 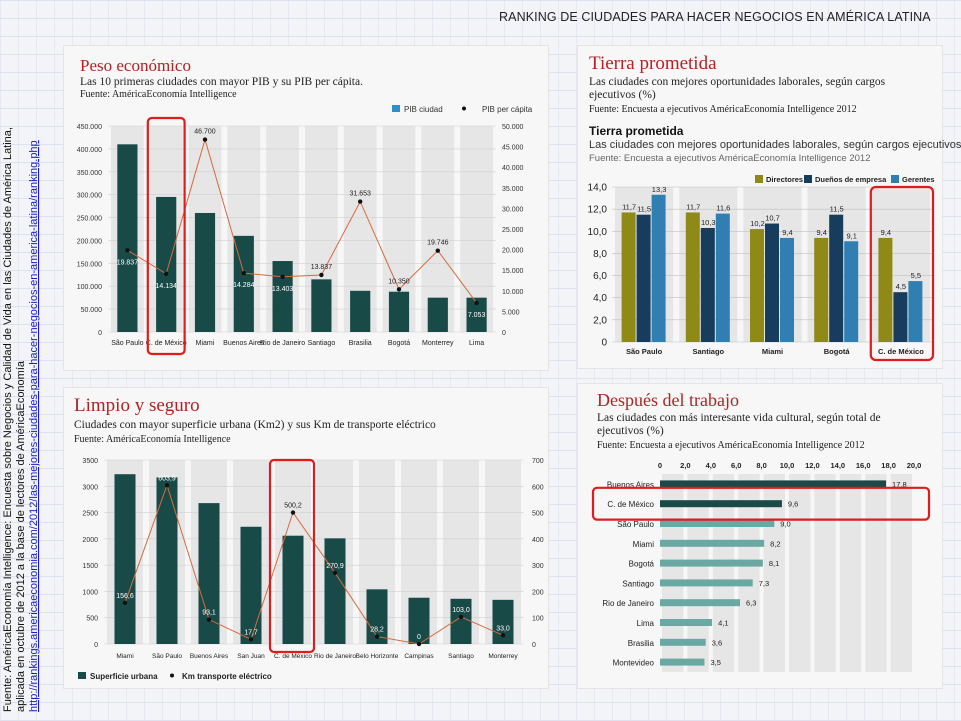 What do you see at coordinates (692, 277) in the screenshot?
I see `tierra-bar-santiago-directores` at bounding box center [692, 277].